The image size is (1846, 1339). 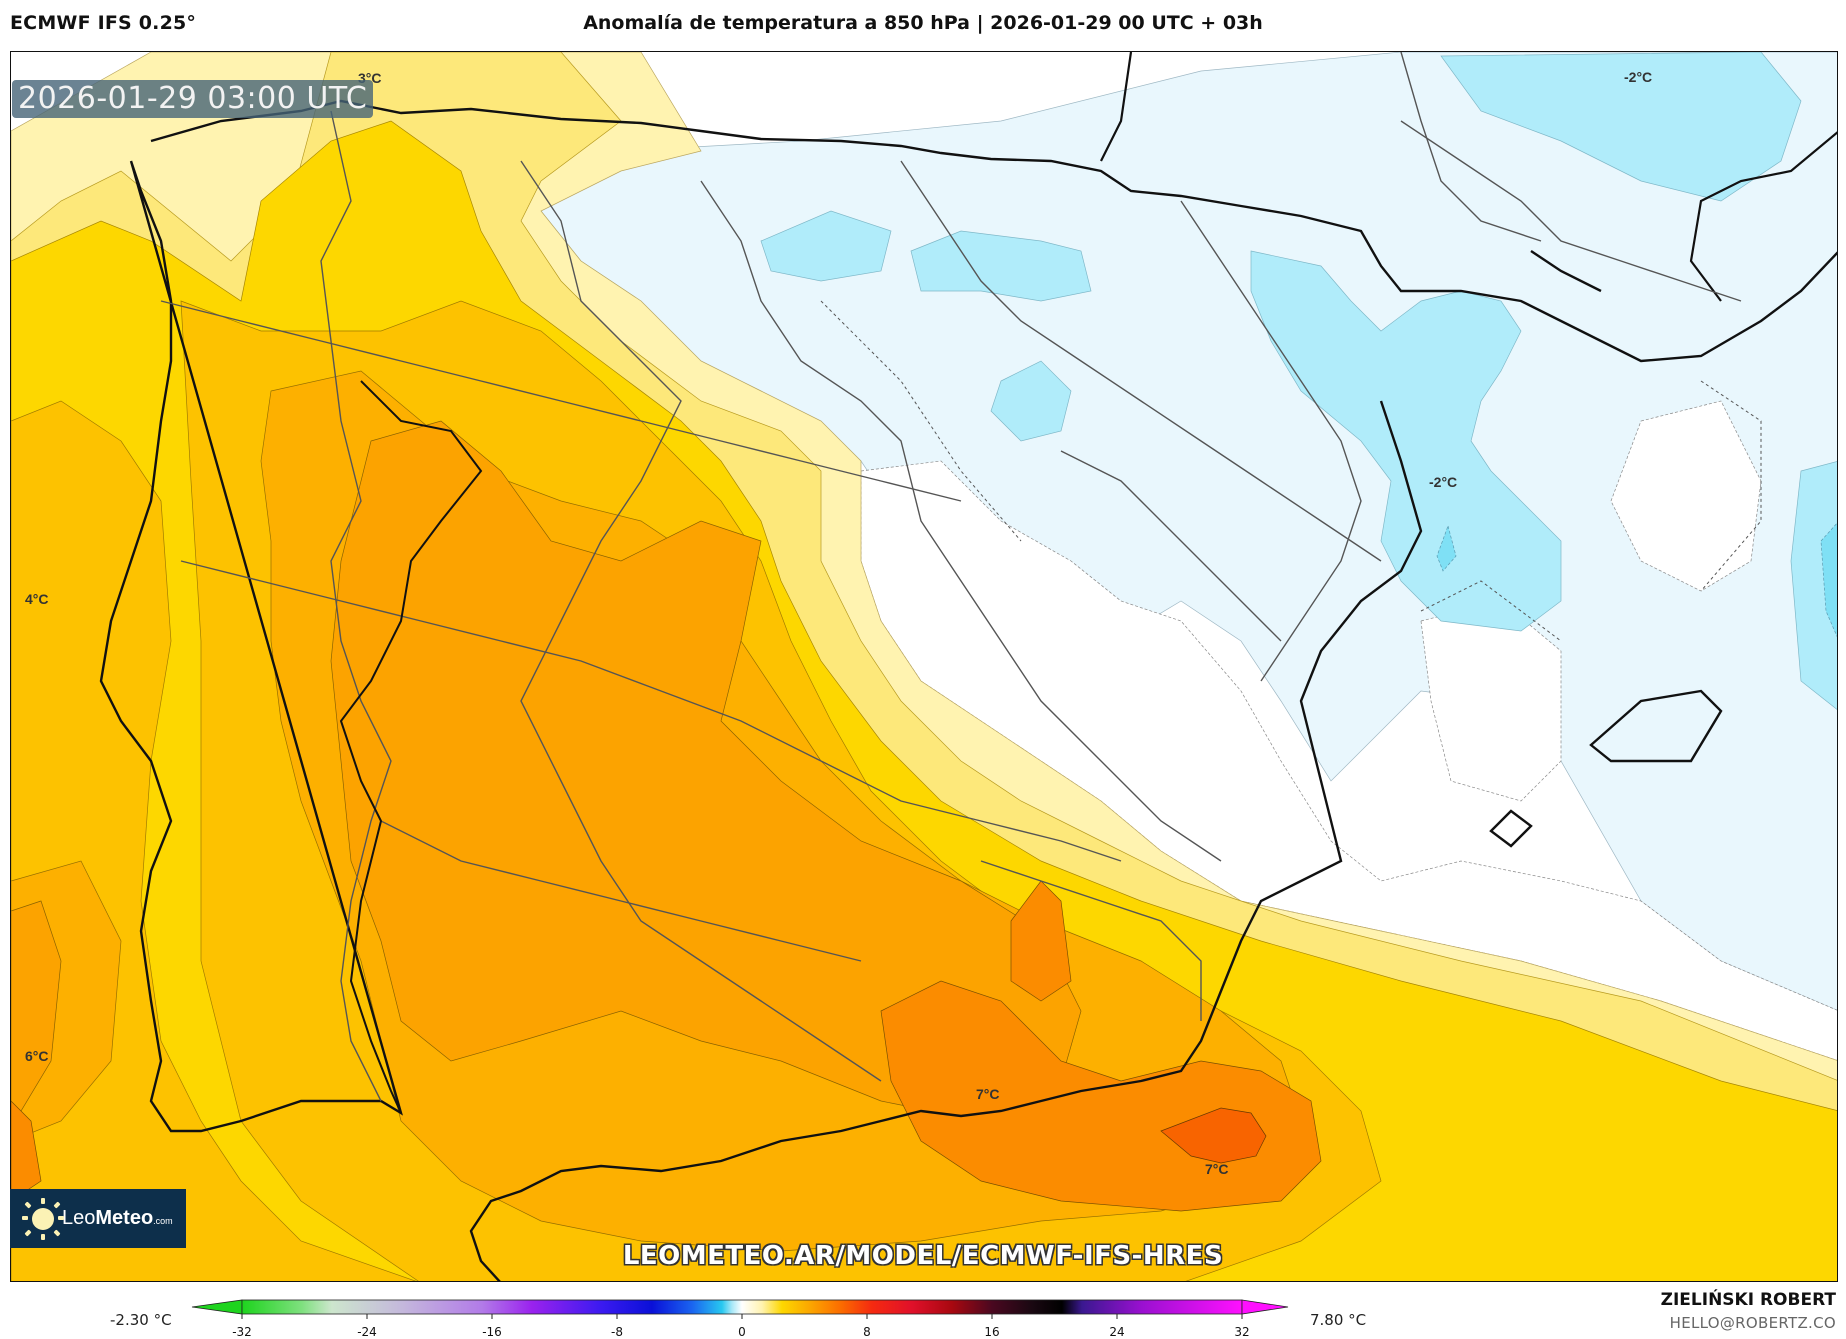 I want to click on colorbar-tick: 24, so click(x=1117, y=1332).